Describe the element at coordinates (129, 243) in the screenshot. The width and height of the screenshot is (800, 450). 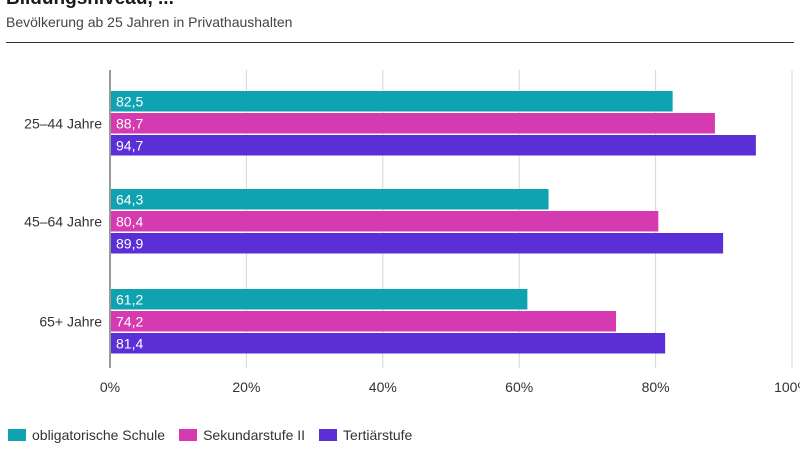
I see `data-label-2-3: 89,9` at that location.